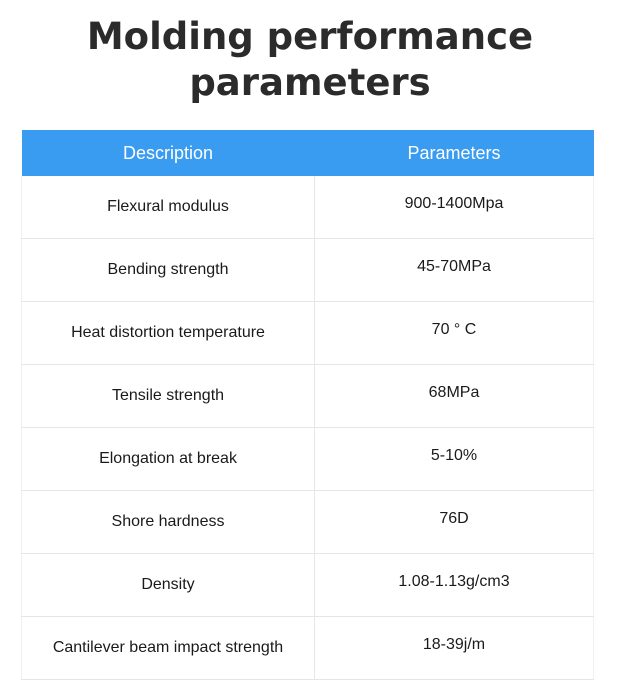 The width and height of the screenshot is (643, 680). I want to click on row-value: 900-1400Mpa, so click(454, 207).